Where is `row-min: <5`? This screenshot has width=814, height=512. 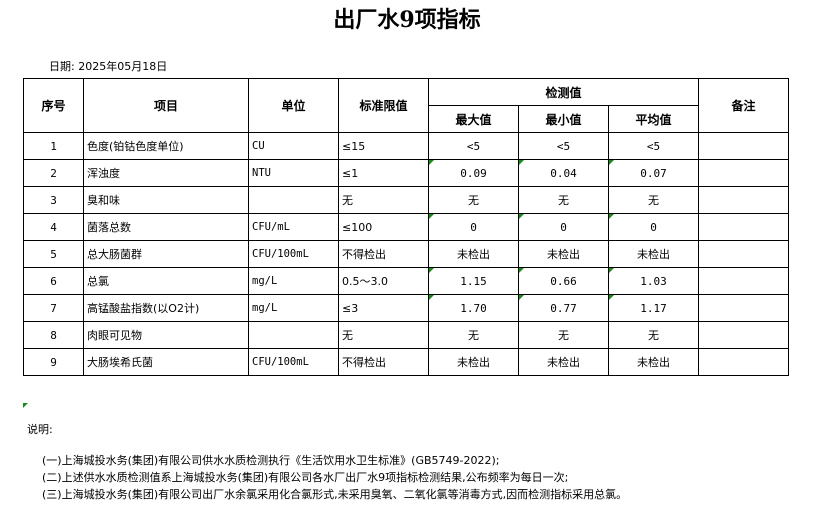 row-min: <5 is located at coordinates (563, 146).